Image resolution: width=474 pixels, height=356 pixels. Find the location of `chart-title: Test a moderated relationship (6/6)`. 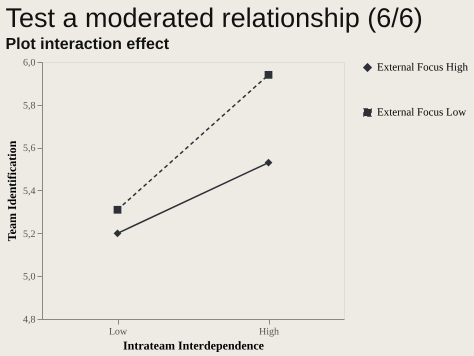

chart-title: Test a moderated relationship (6/6) is located at coordinates (214, 18).